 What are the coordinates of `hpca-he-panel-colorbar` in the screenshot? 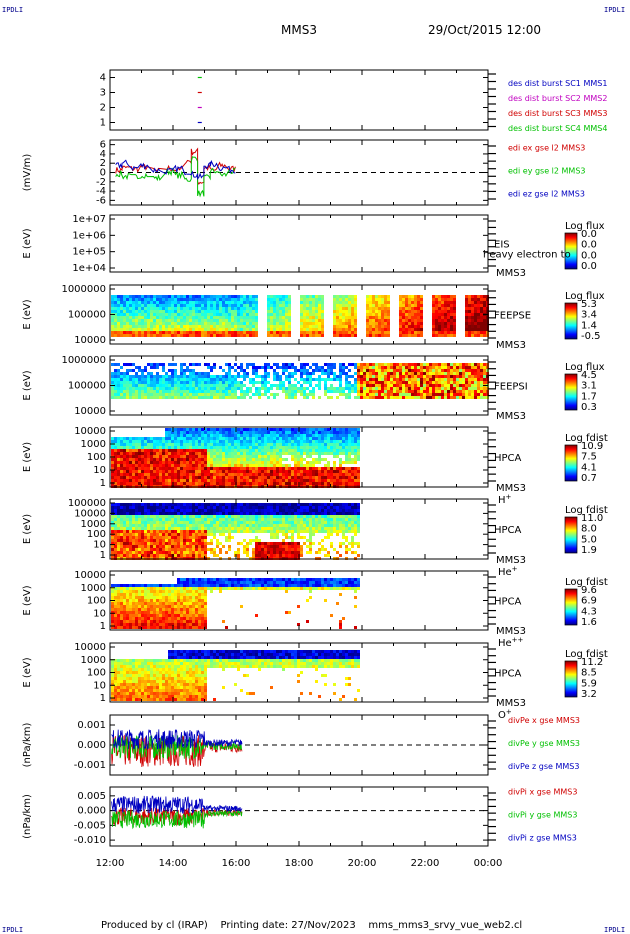 It's located at (571, 535).